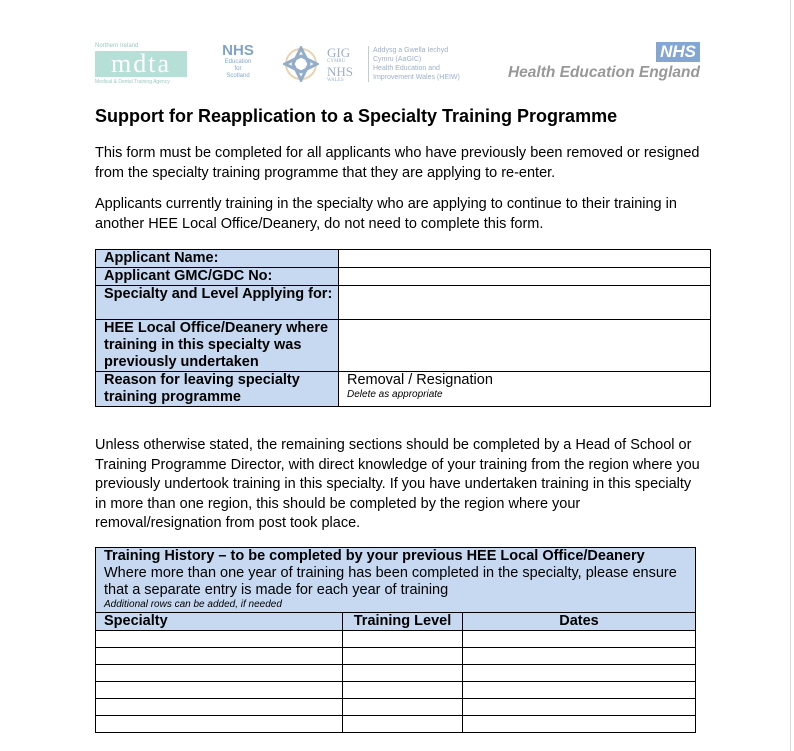  Describe the element at coordinates (524, 276) in the screenshot. I see `gmc-gdc-field` at that location.